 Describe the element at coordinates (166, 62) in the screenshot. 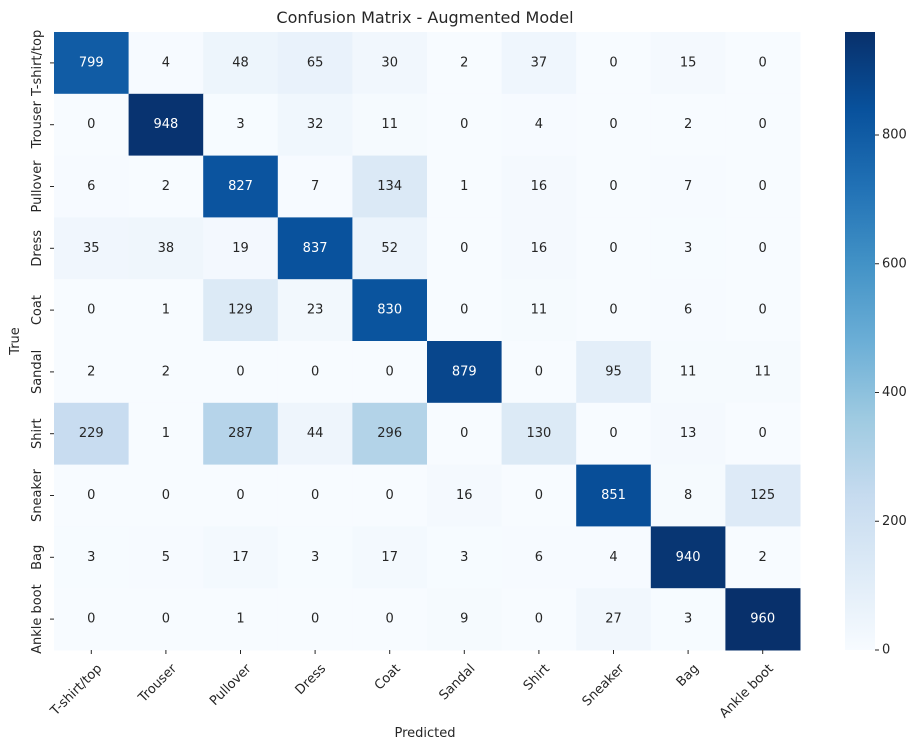

I see `cell-value-label: 4` at that location.